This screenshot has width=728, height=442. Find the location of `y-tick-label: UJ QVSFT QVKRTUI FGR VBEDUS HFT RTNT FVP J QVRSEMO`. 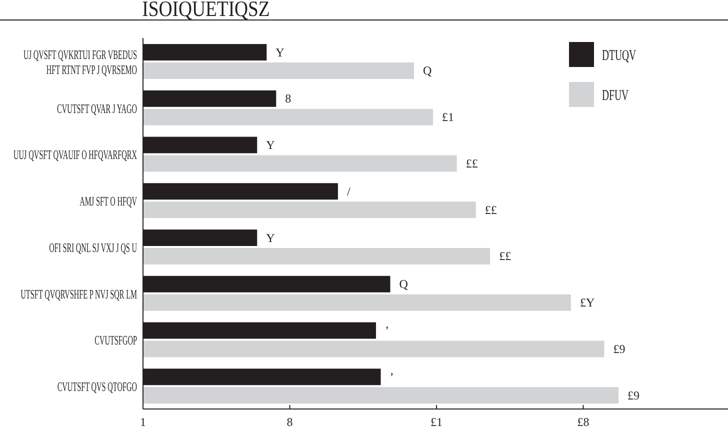

y-tick-label: UJ QVSFT QVKRTUI FGR VBEDUS HFT RTNT FVP J QVRSEMO is located at coordinates (80, 63).